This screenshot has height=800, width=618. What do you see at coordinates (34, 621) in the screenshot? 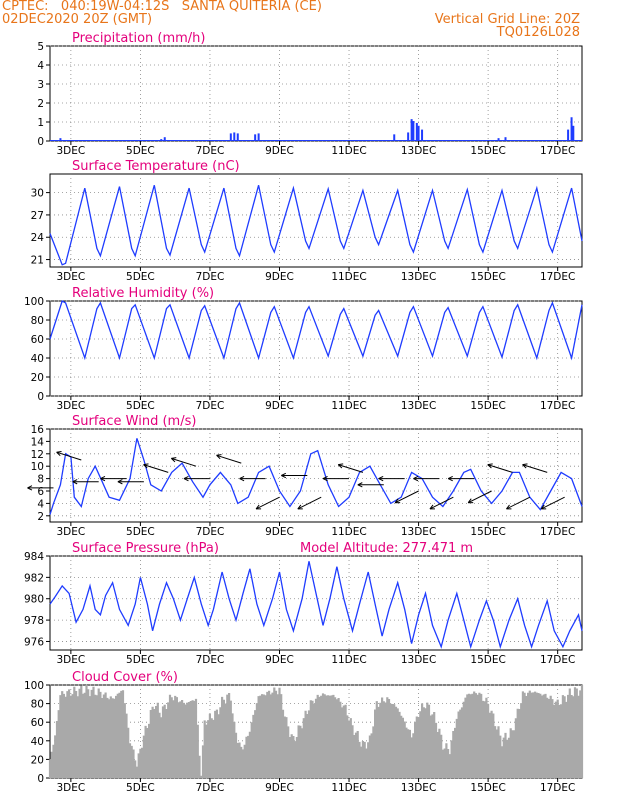
I see `y-tick-label: 978` at bounding box center [34, 621].